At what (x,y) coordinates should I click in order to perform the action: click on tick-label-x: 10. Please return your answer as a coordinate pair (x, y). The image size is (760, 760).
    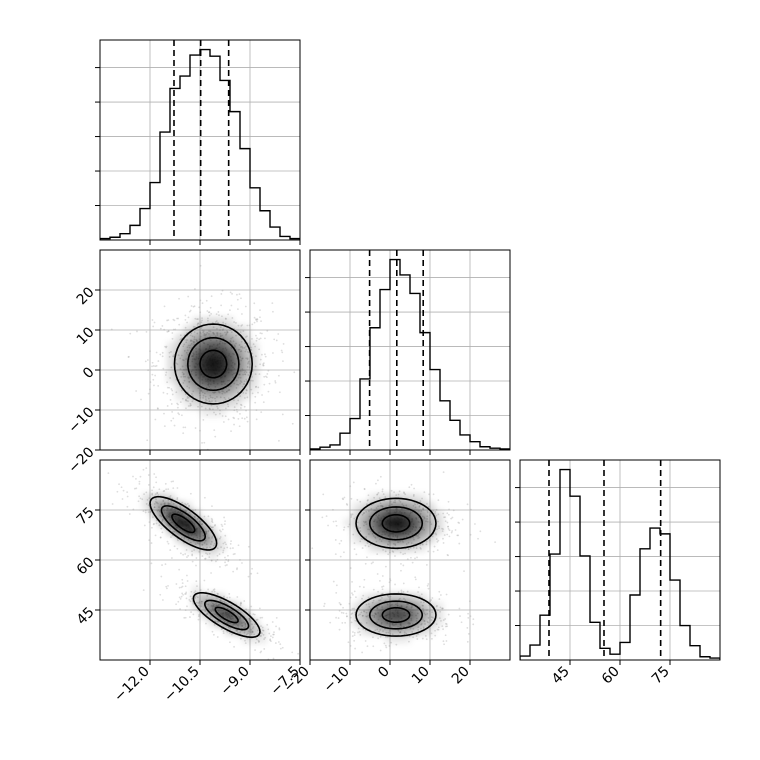
    Looking at the image, I should click on (421, 676).